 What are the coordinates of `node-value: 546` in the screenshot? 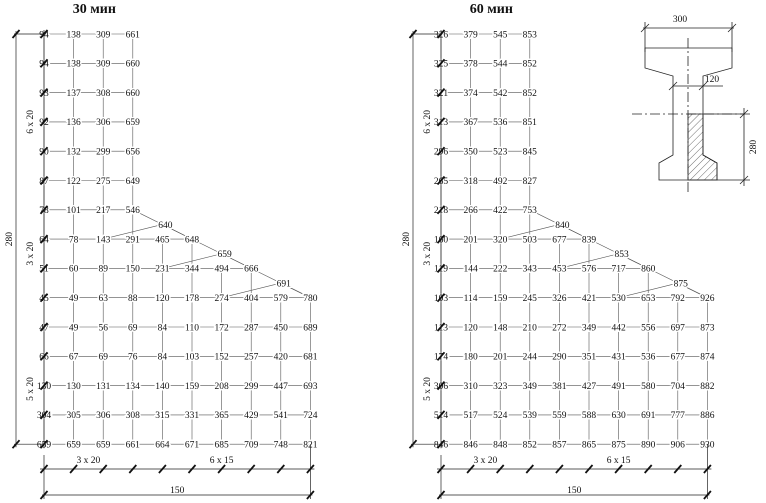 It's located at (133, 211).